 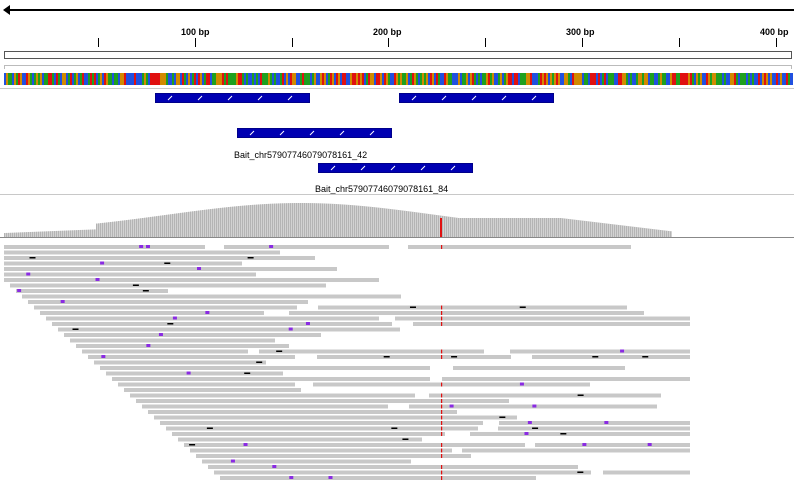 I want to click on ruler: 100 bp 200 bp 300 bp 400 bp, so click(x=397, y=25).